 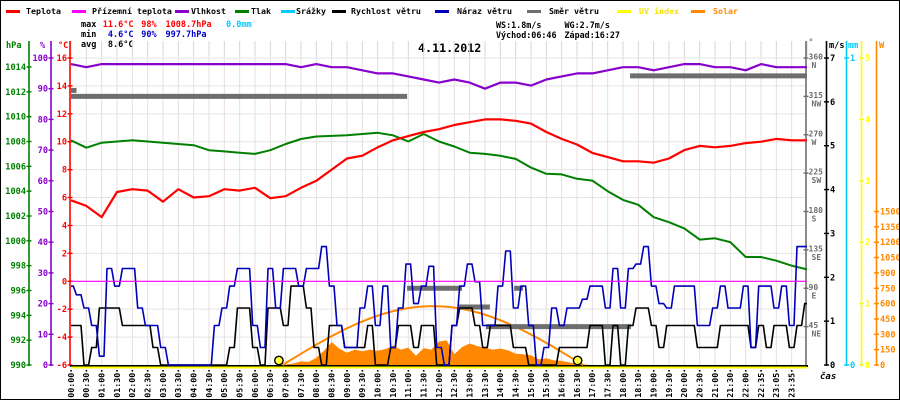 I want to click on axis-tick-label-c: 8, so click(x=64, y=171).